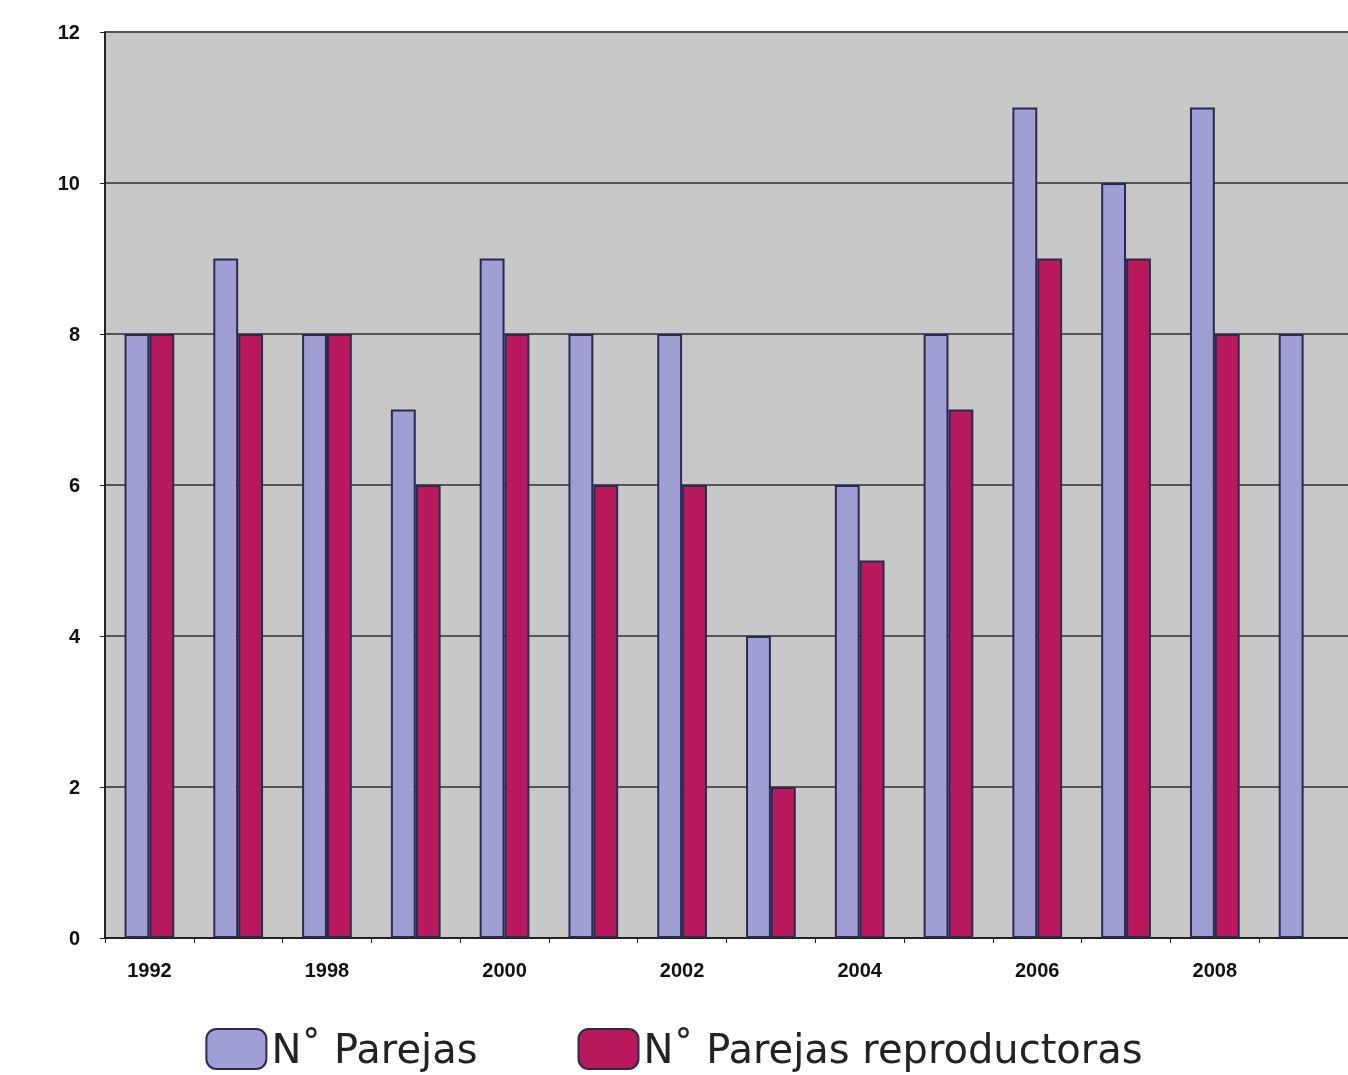 The width and height of the screenshot is (1348, 1075). I want to click on x-tick-label: 2002, so click(682, 970).